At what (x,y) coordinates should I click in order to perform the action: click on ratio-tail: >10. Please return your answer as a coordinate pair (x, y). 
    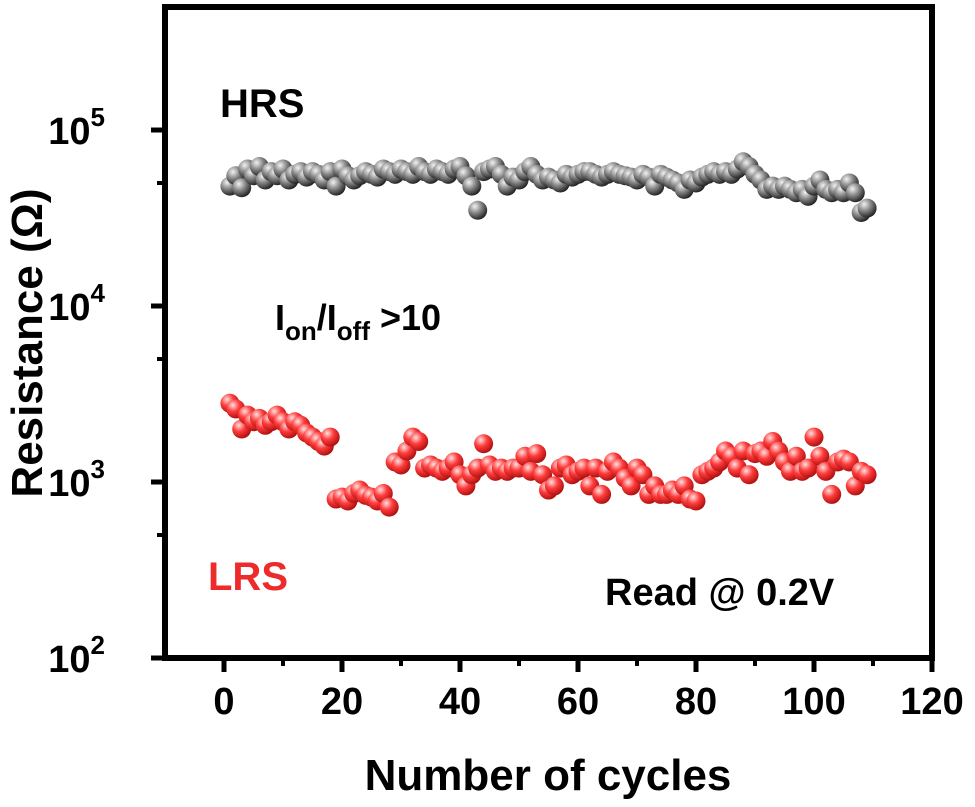
    Looking at the image, I should click on (405, 317).